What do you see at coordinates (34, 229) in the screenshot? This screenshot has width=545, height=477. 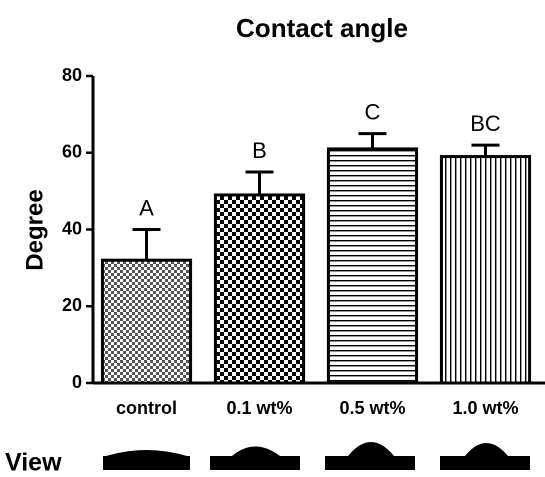 I see `y-axis-label: Degree` at bounding box center [34, 229].